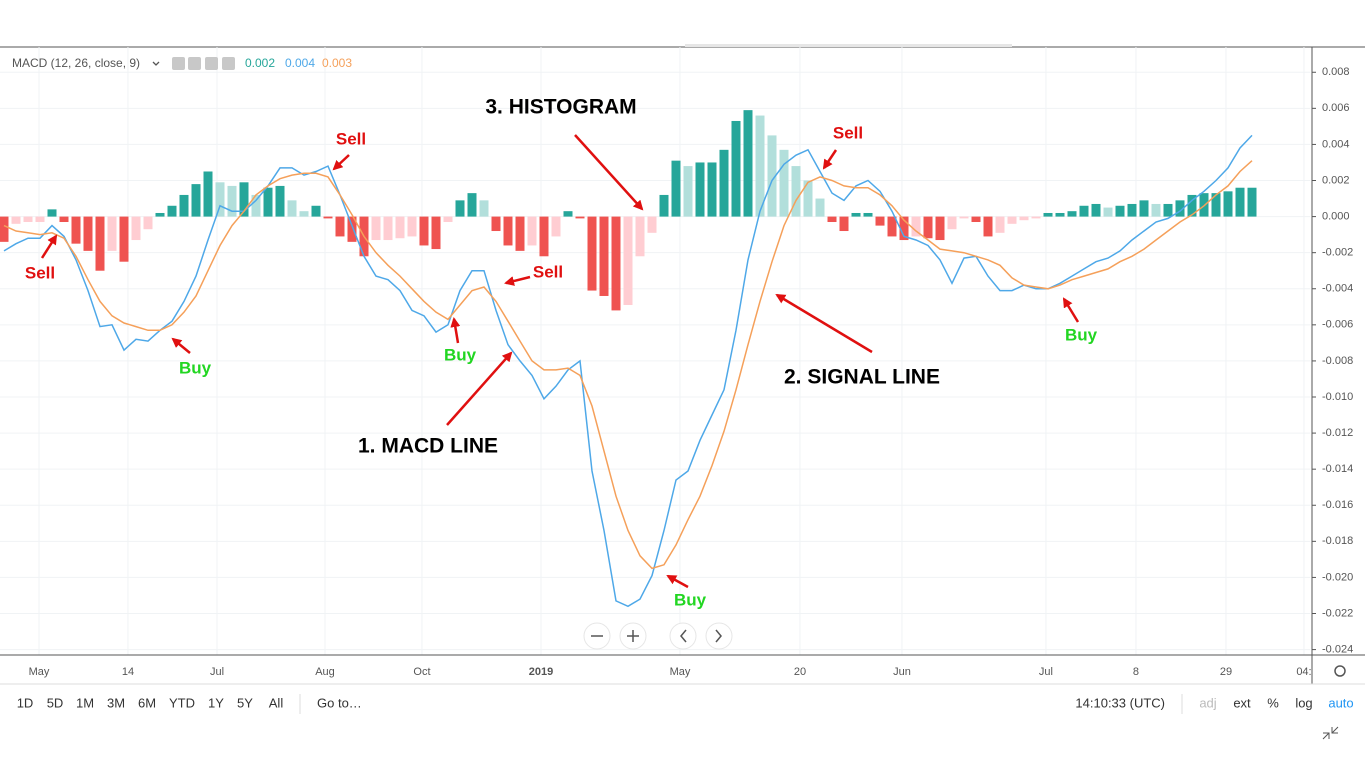 The width and height of the screenshot is (1365, 767). Describe the element at coordinates (1337, 361) in the screenshot. I see `y-tick-label: -0.008` at that location.